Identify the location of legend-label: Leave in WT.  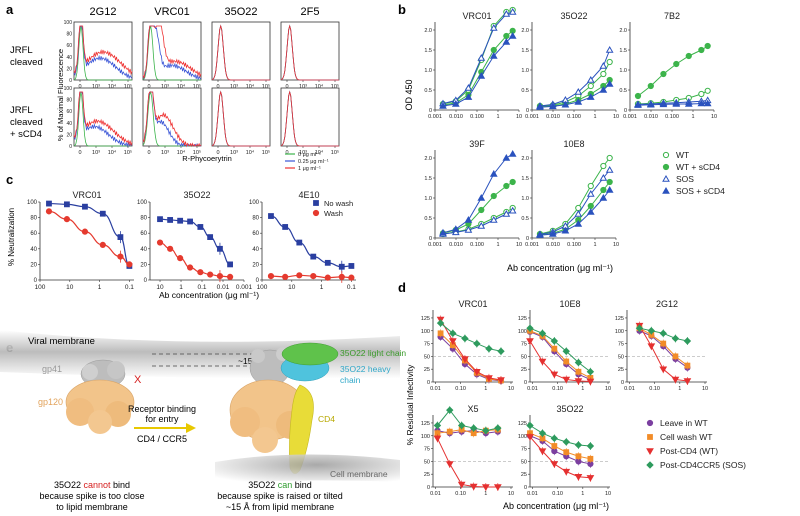
(684, 423).